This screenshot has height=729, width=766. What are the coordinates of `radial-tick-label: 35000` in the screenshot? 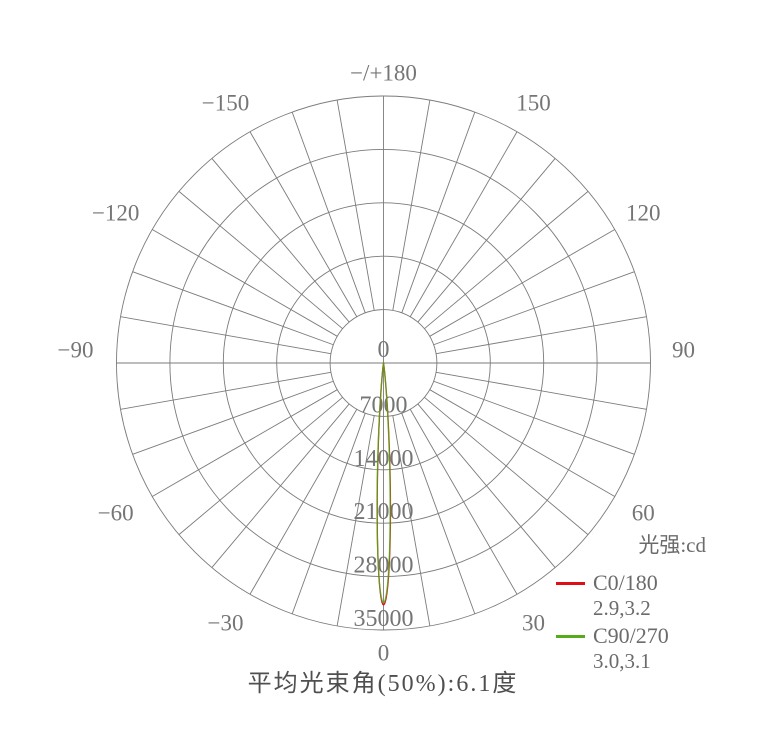 It's located at (384, 619).